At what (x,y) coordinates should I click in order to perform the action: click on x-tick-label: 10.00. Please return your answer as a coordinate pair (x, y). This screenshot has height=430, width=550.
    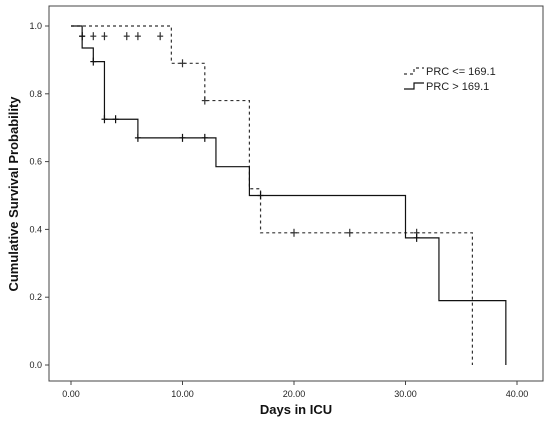
    Looking at the image, I should click on (182, 394).